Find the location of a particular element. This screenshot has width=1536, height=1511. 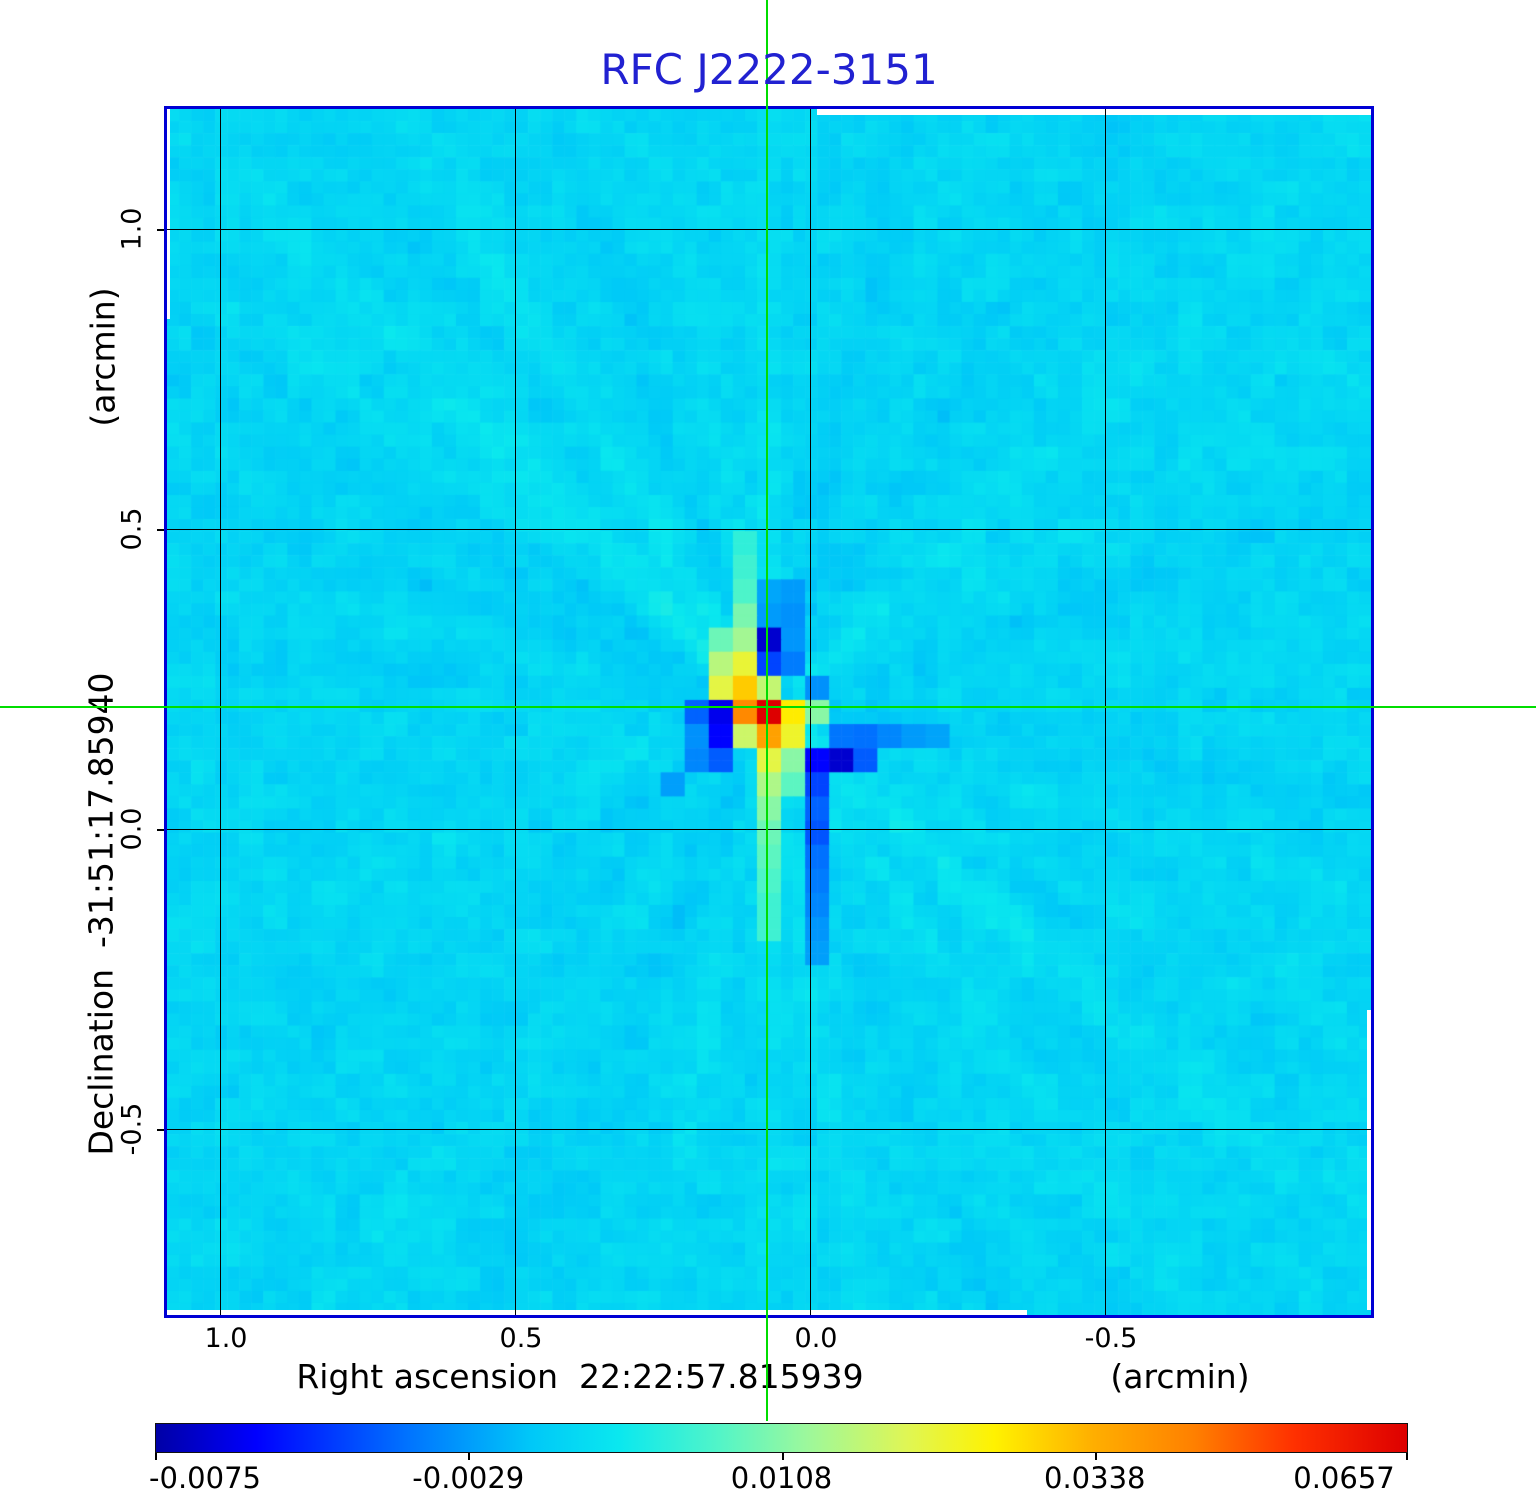

colorbar-tick-label: -0.0075 is located at coordinates (205, 1478).